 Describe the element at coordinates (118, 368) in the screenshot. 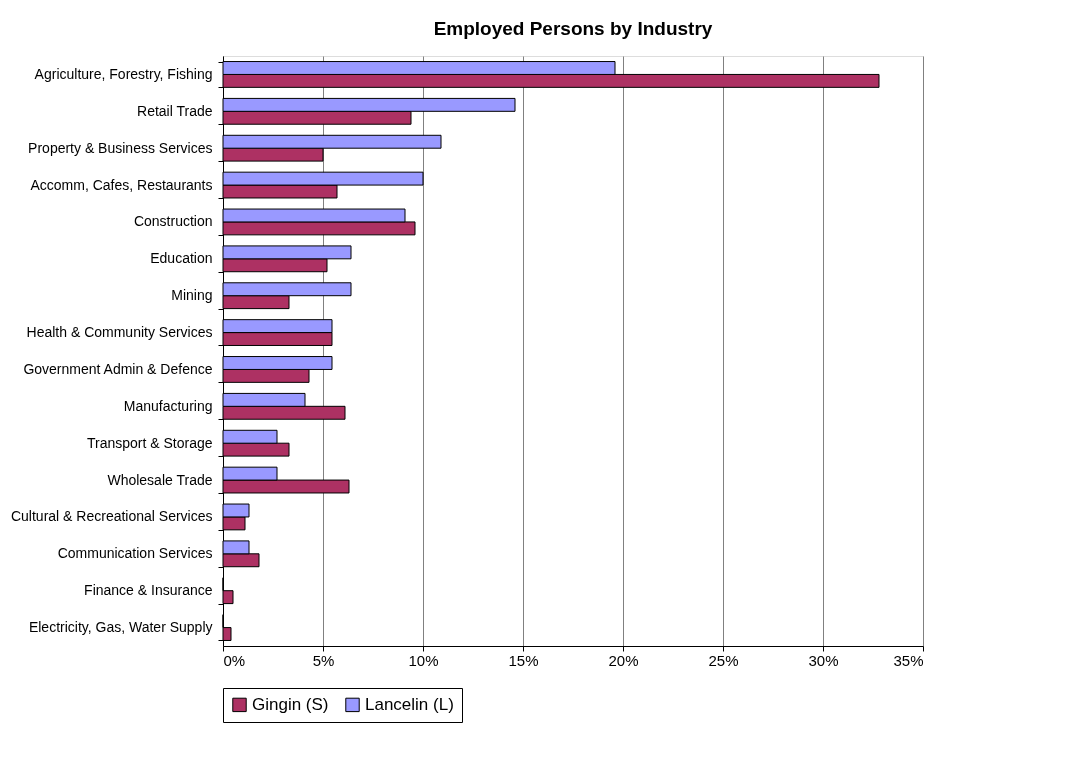

I see `y-tick-label: Government Admin & Defence` at that location.